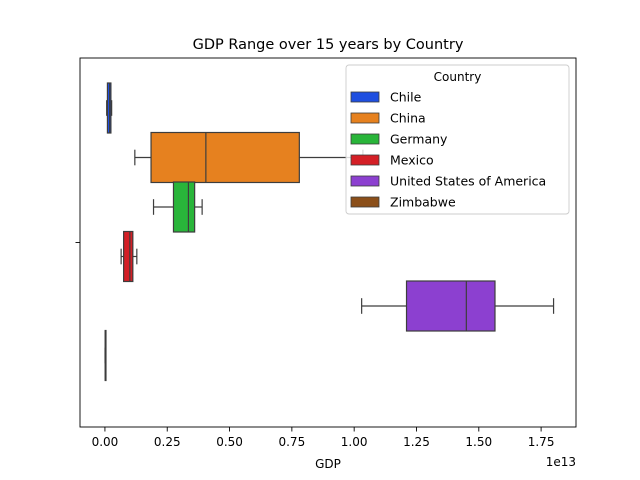 The width and height of the screenshot is (640, 480). I want to click on x-tick-label: 1.25, so click(416, 442).